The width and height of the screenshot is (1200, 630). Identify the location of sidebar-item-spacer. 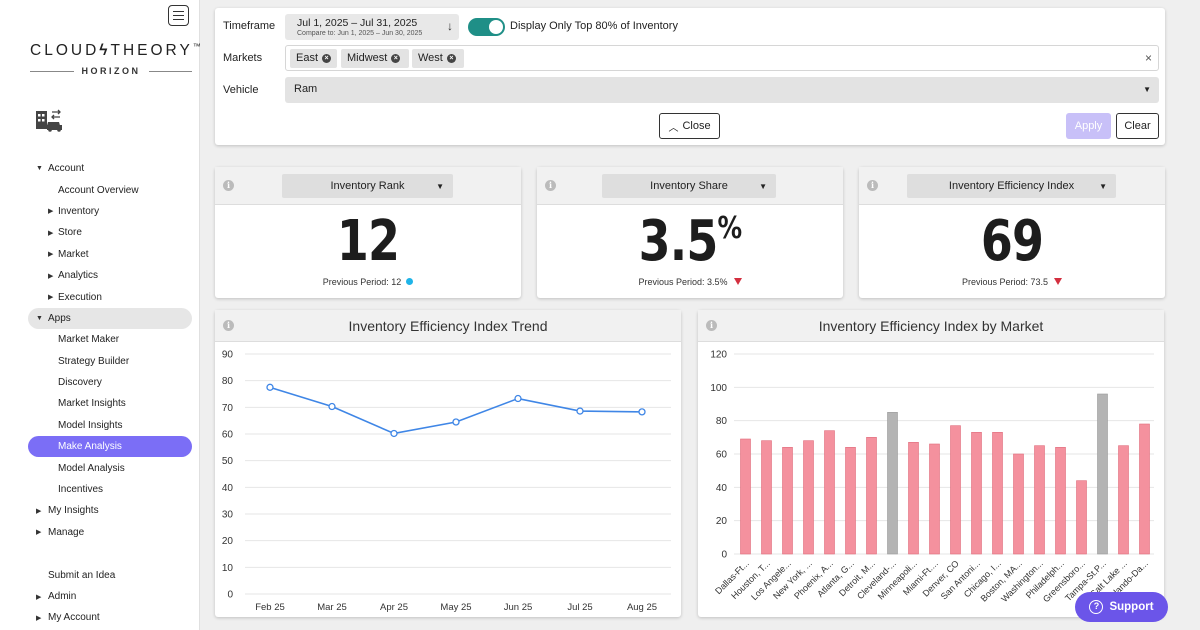
(110, 553).